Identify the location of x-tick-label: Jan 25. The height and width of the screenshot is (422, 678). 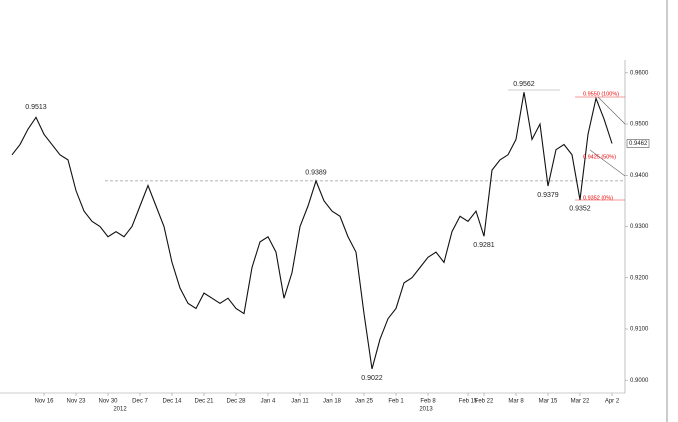
(364, 402).